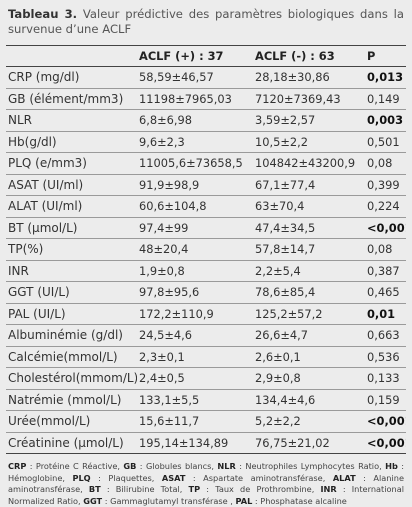 Image resolution: width=412 pixels, height=507 pixels. I want to click on aclf-positive-cell: 11198±7965,03, so click(195, 99).